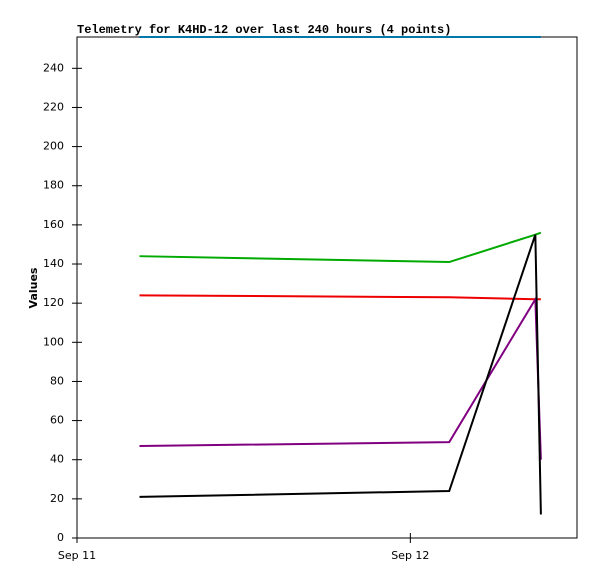  What do you see at coordinates (77, 555) in the screenshot?
I see `x-tick-label: Sep 11` at bounding box center [77, 555].